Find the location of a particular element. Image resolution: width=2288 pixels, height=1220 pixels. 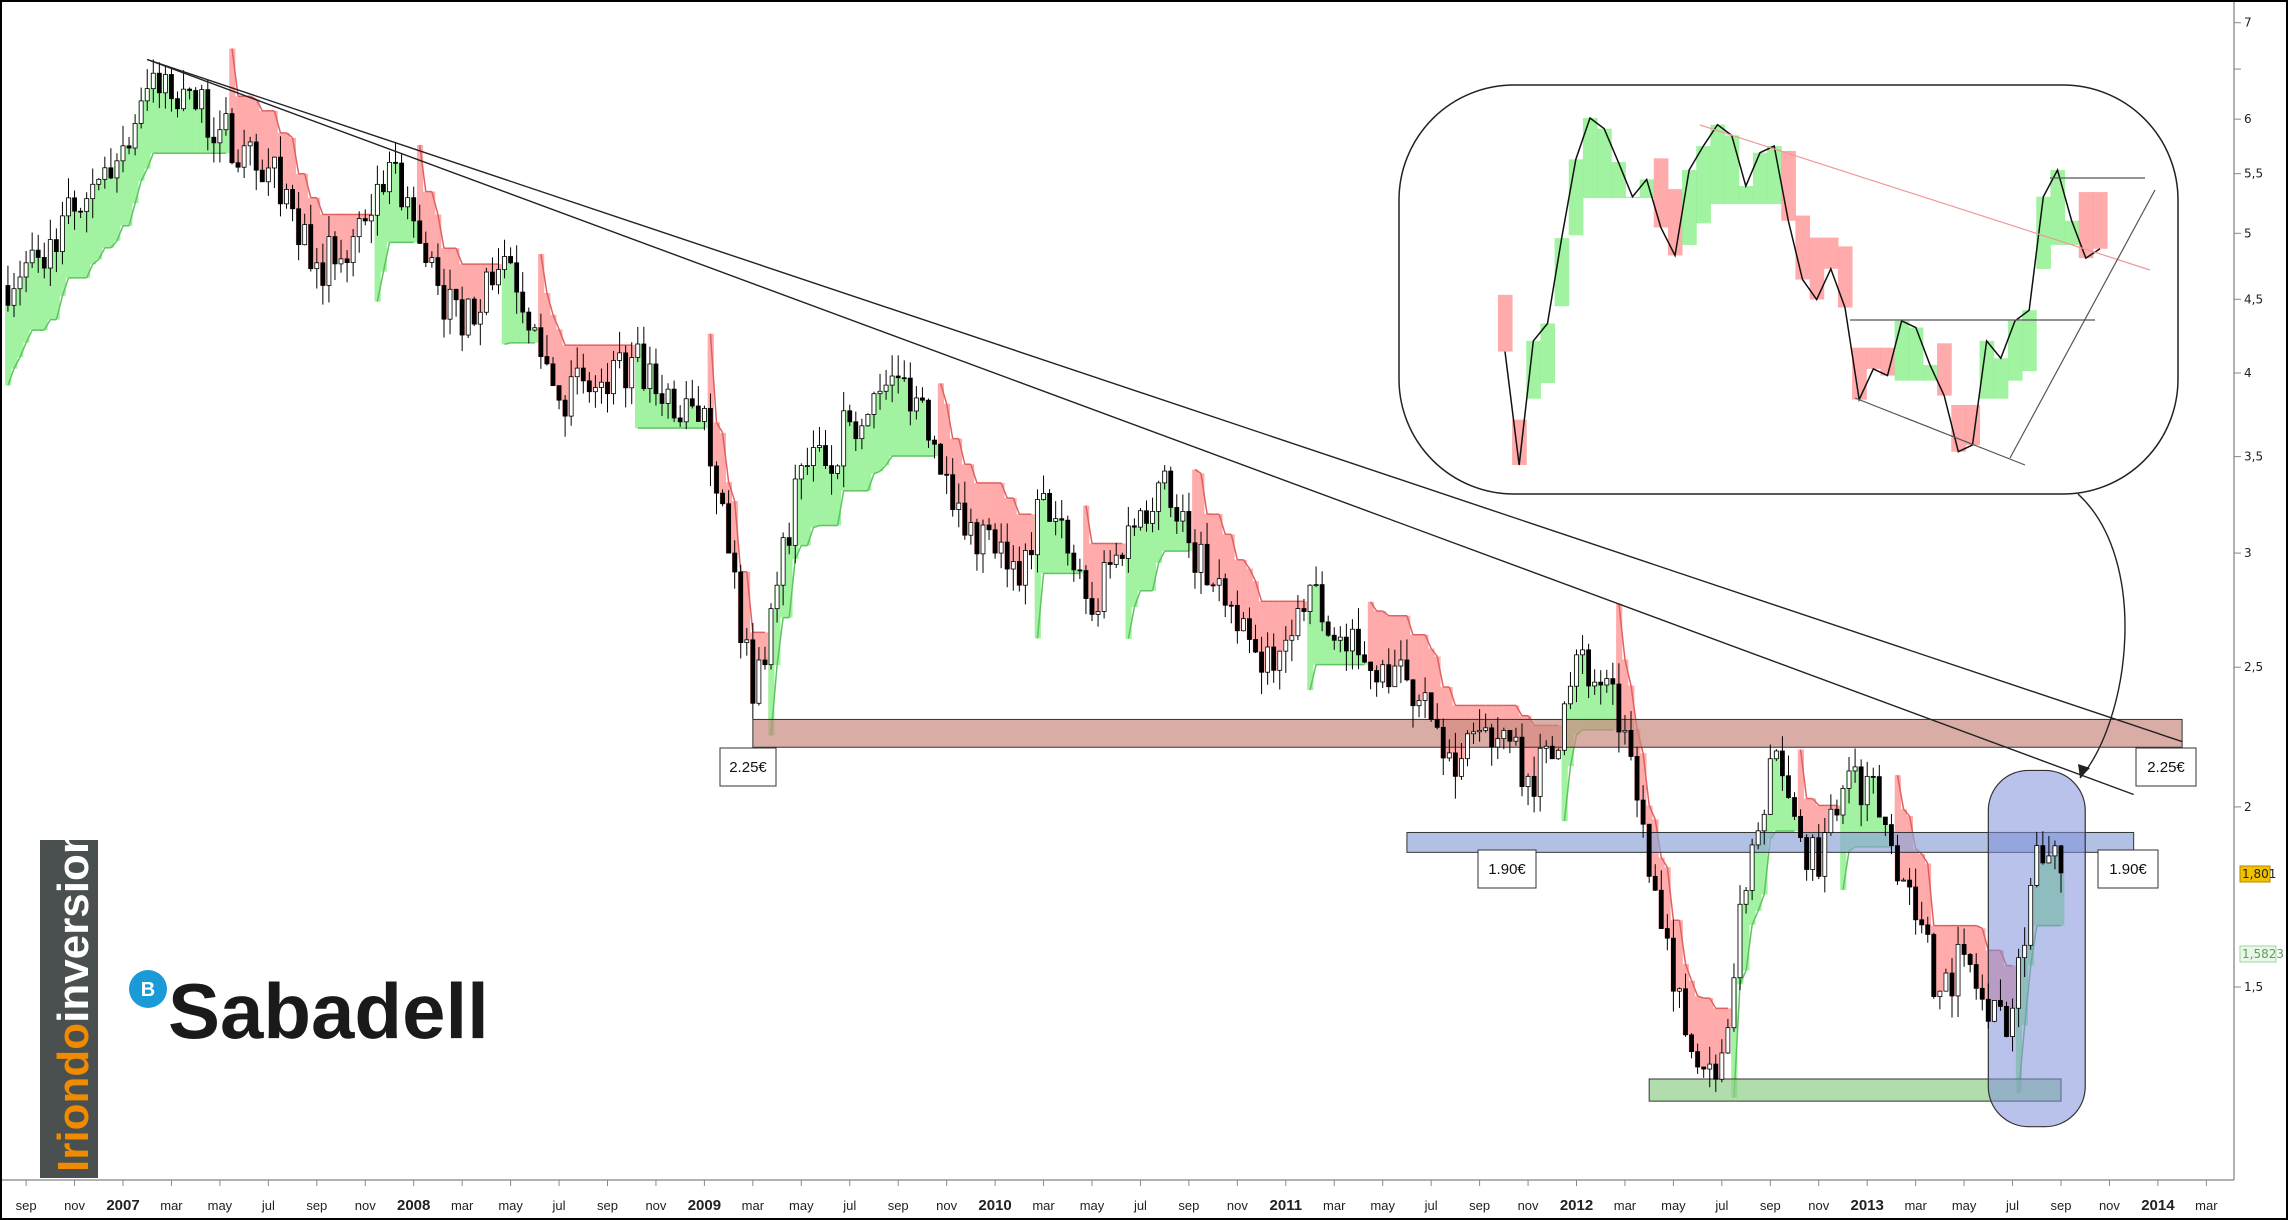

callout-arrow is located at coordinates (2101, 636).